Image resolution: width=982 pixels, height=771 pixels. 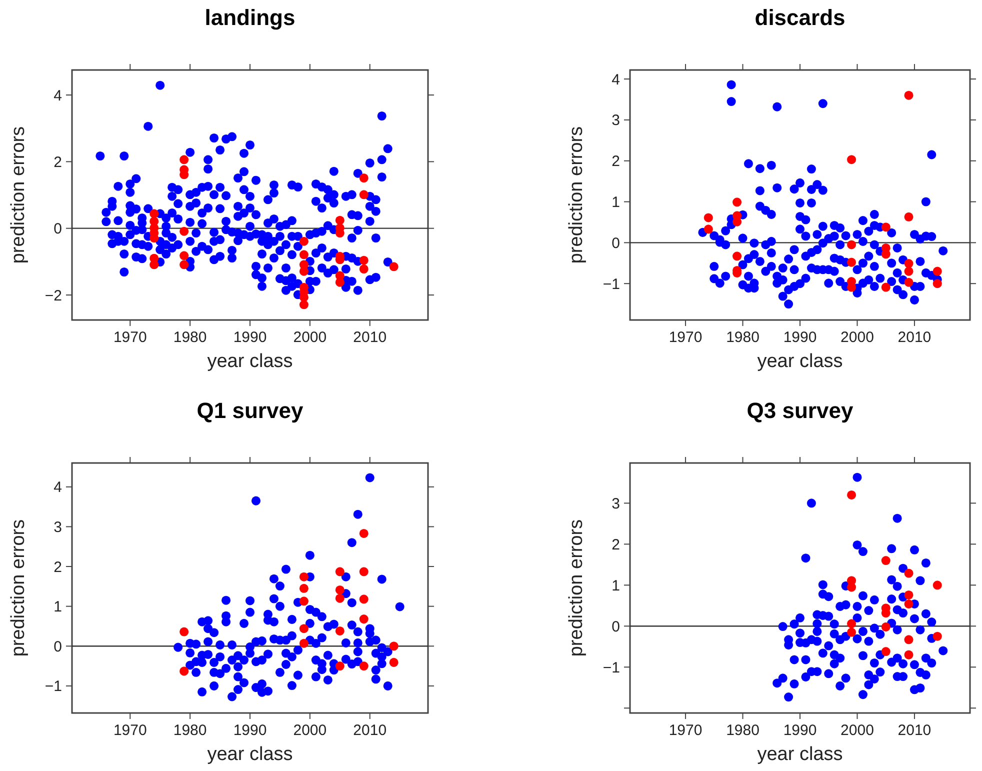 What do you see at coordinates (800, 410) in the screenshot?
I see `chart-title: Q3 survey` at bounding box center [800, 410].